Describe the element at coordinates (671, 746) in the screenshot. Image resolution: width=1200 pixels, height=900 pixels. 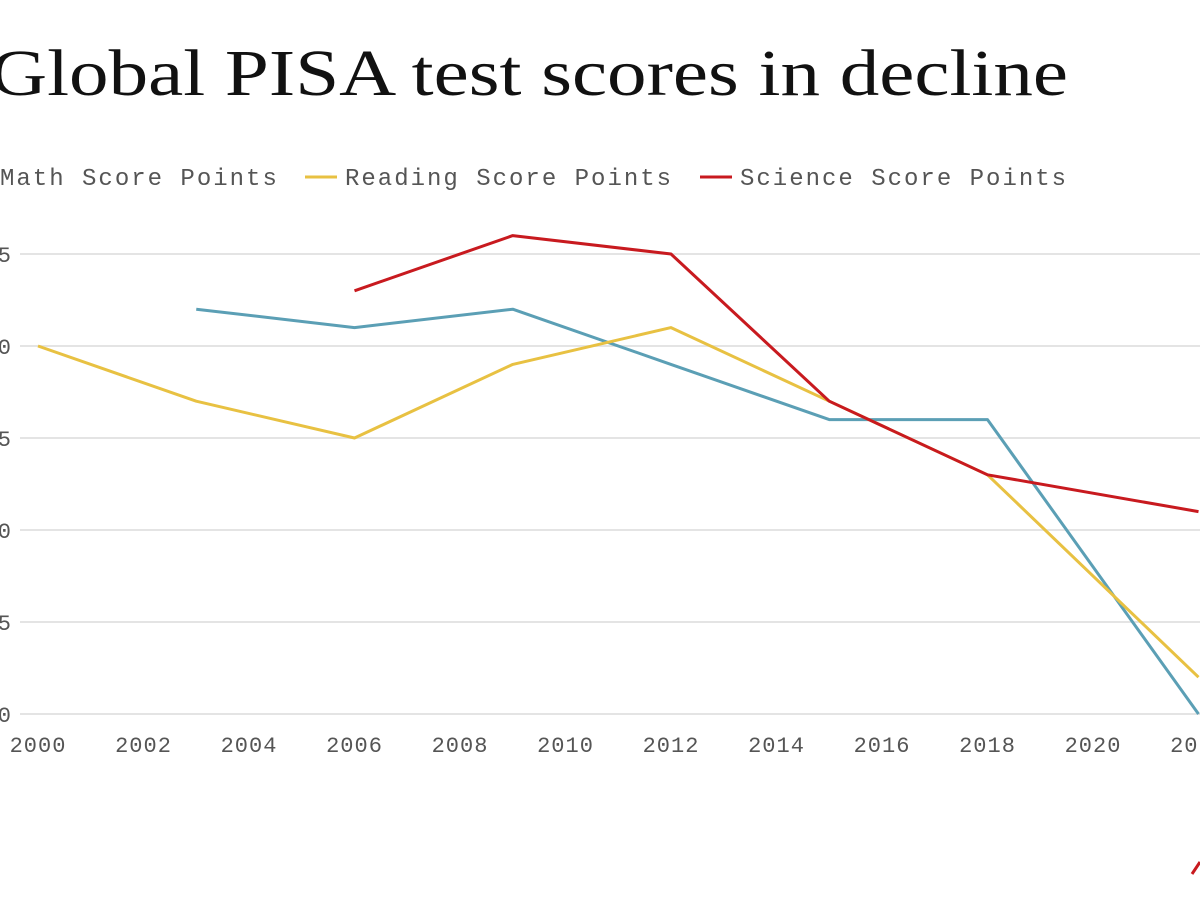
I see `x-tick-label: 2012` at that location.